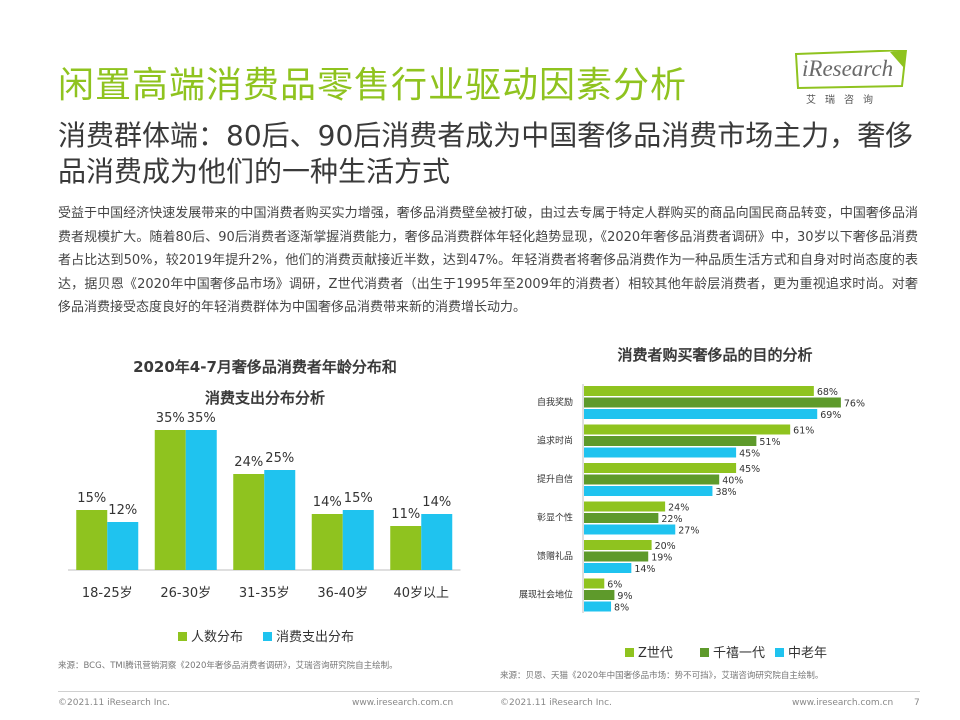 This screenshot has height=720, width=960. Describe the element at coordinates (315, 637) in the screenshot. I see `legend-label-消费支出分布: 消费支出分布` at that location.